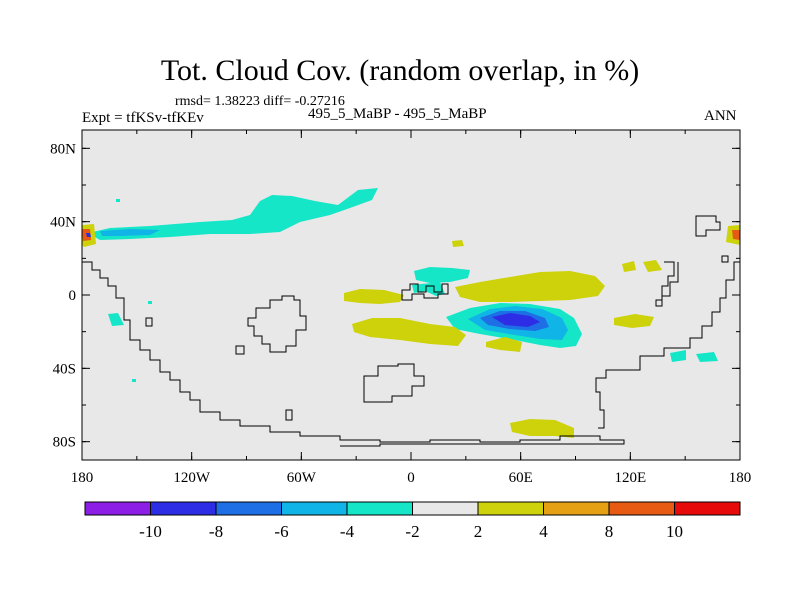 Image resolution: width=800 pixels, height=600 pixels. Describe the element at coordinates (397, 114) in the screenshot. I see `case-label: 495_5_MaBP - 495_5_MaBP` at that location.